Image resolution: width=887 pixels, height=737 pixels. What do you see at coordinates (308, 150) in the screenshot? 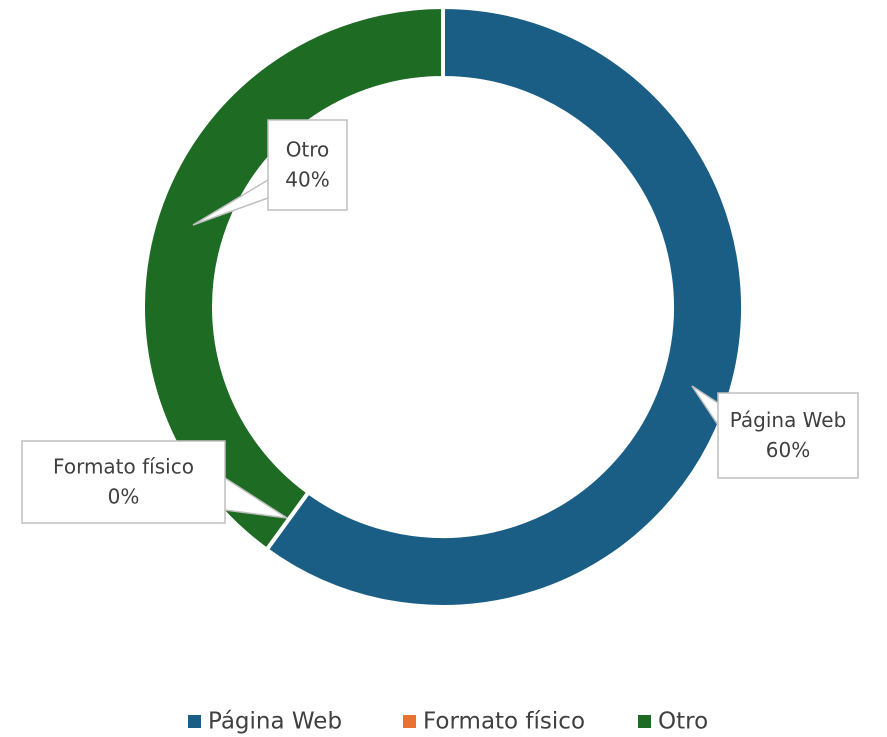
I see `data-label-name: Otro` at bounding box center [308, 150].